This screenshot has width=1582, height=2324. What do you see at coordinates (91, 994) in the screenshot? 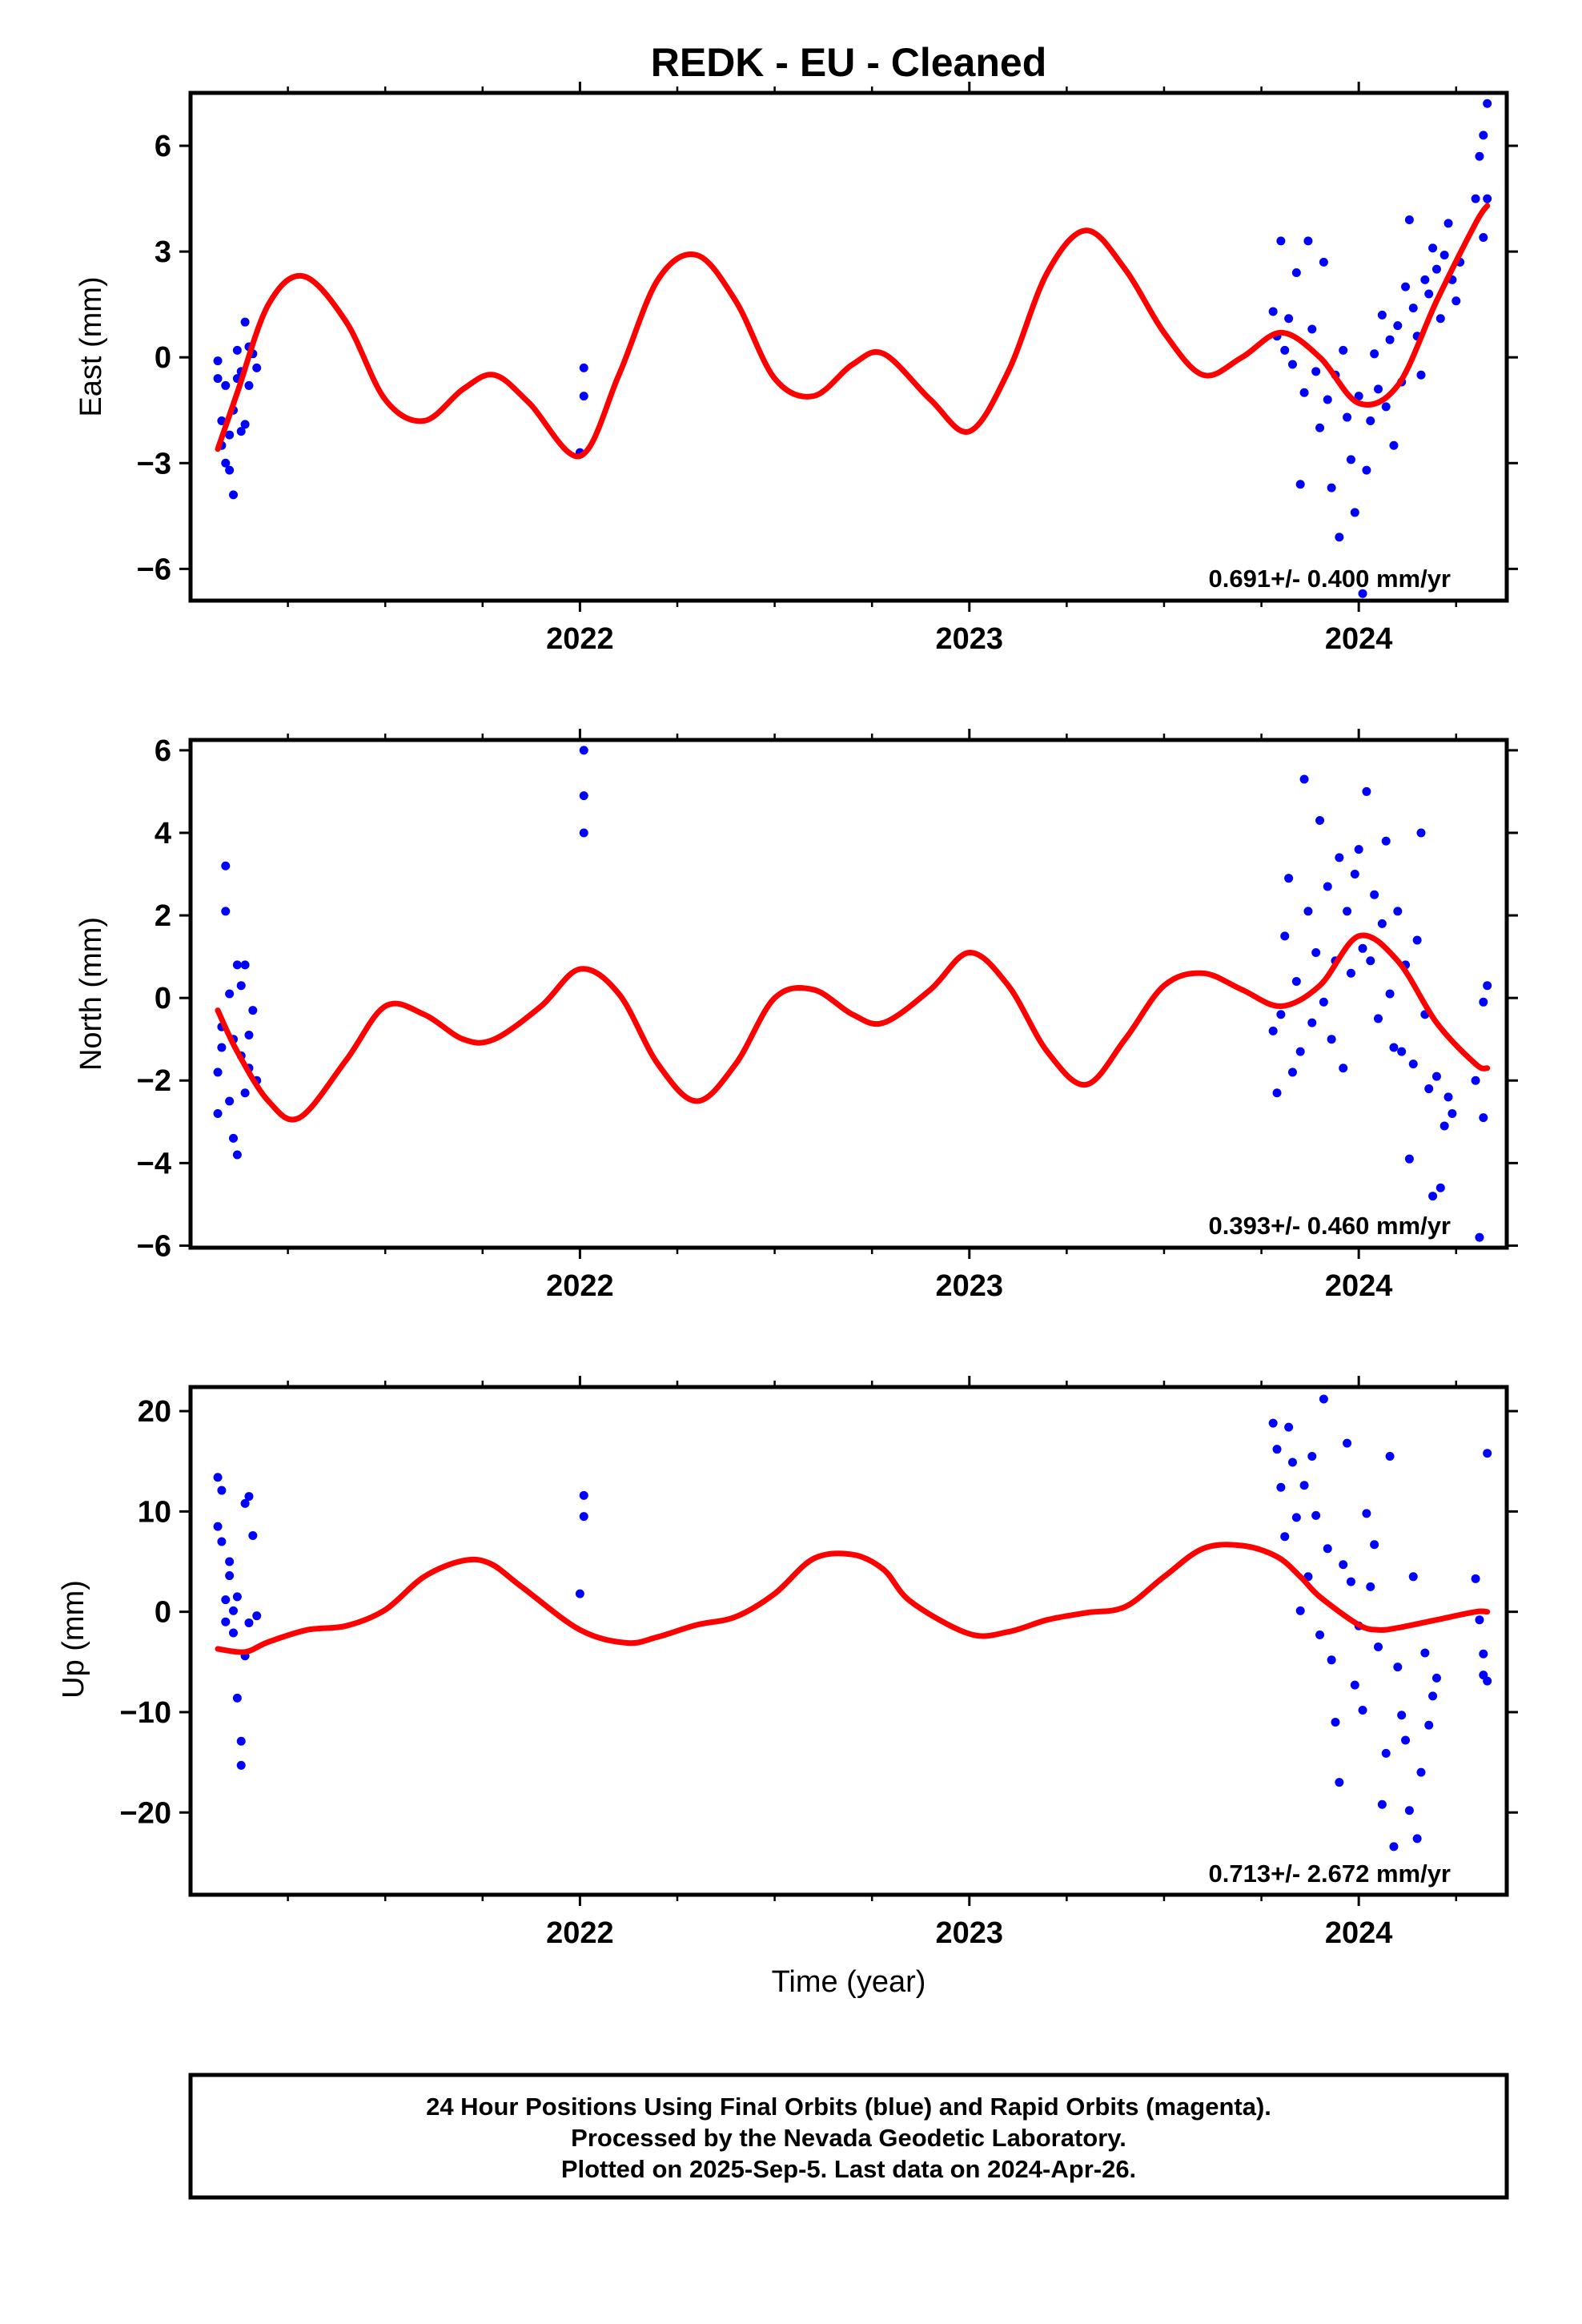
I see `north-ylabel: North (mm)` at bounding box center [91, 994].